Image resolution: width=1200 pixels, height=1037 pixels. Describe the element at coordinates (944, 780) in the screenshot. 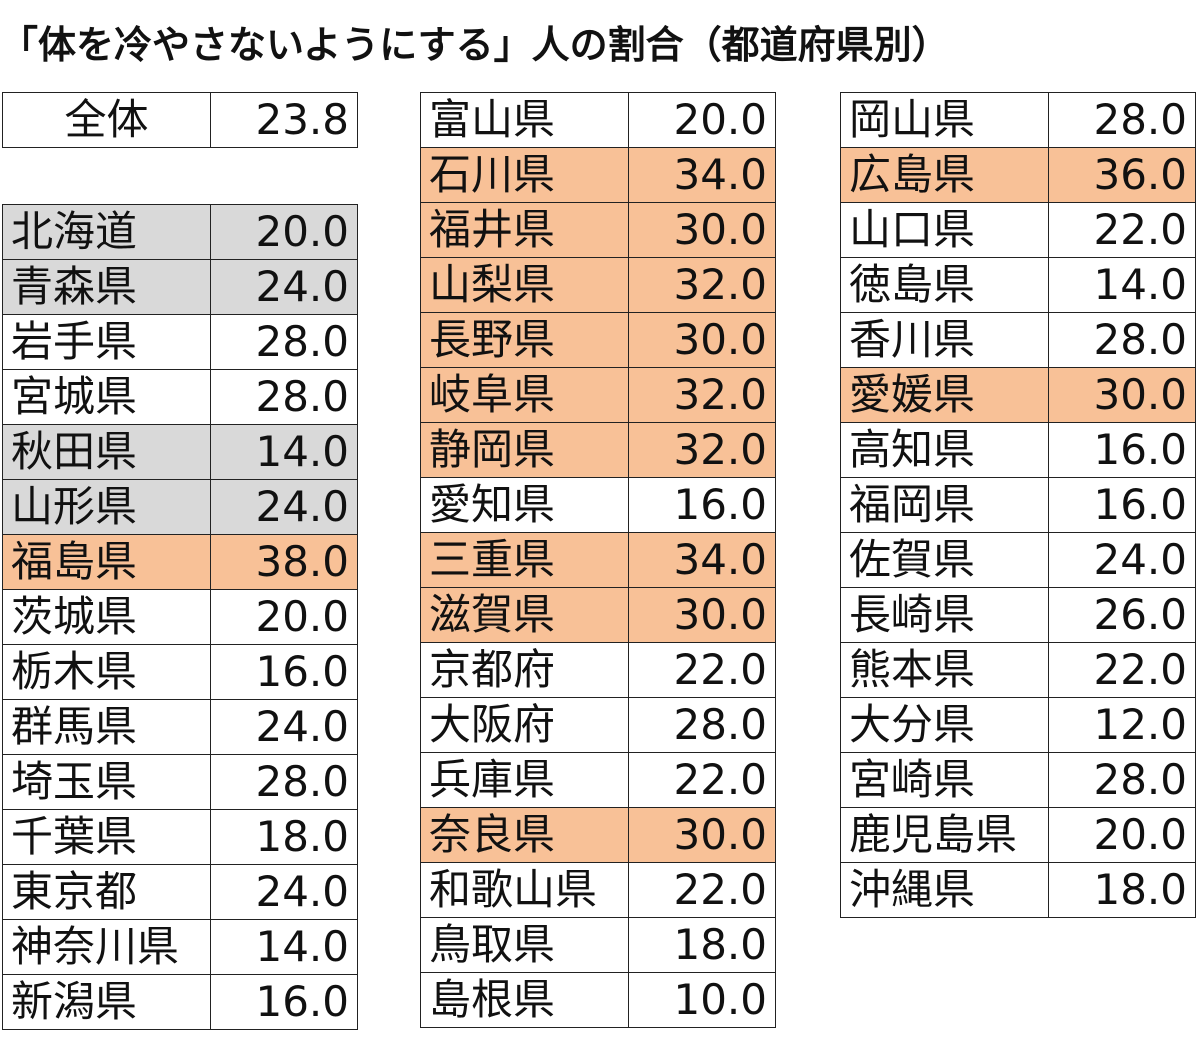

I see `prefecture-name: 宮崎県` at that location.